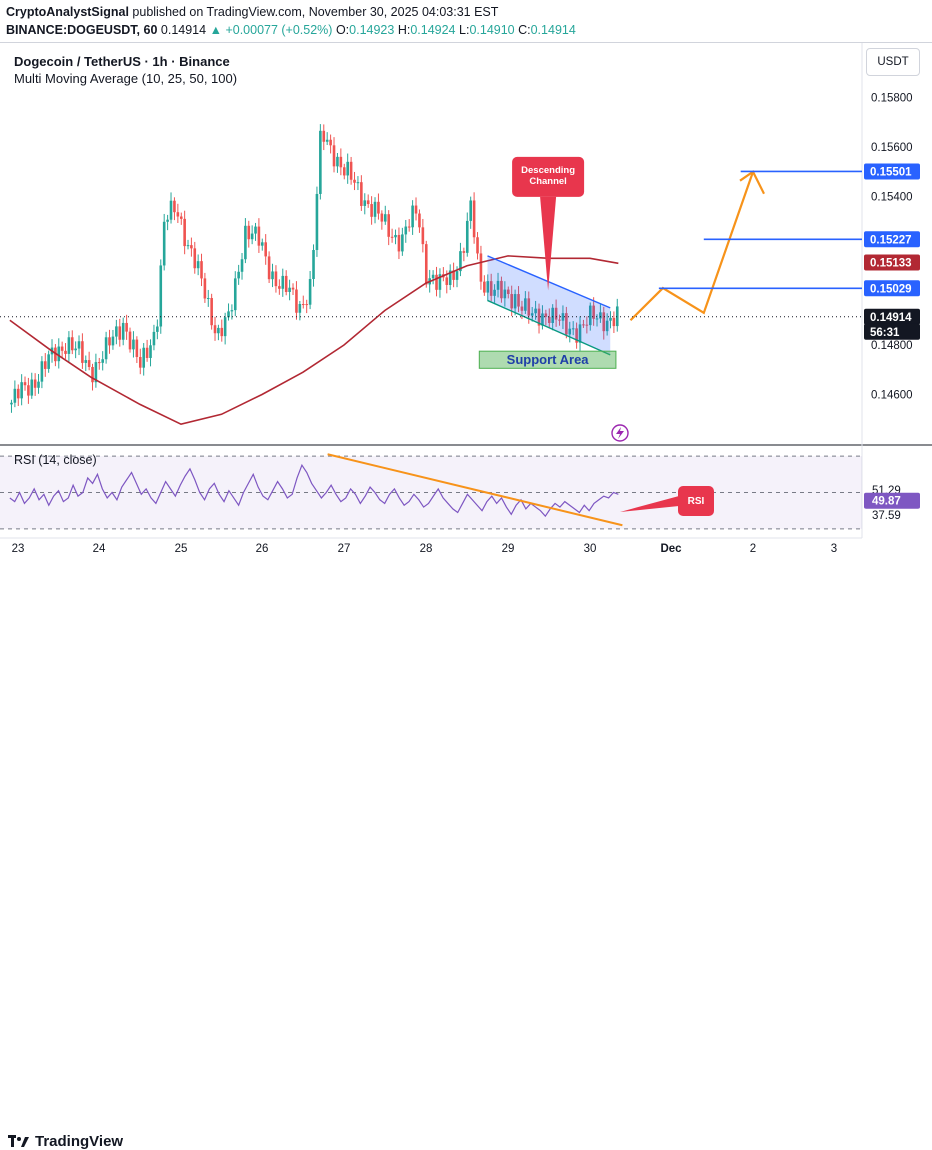  What do you see at coordinates (404, 30) in the screenshot?
I see `high-label: H:` at bounding box center [404, 30].